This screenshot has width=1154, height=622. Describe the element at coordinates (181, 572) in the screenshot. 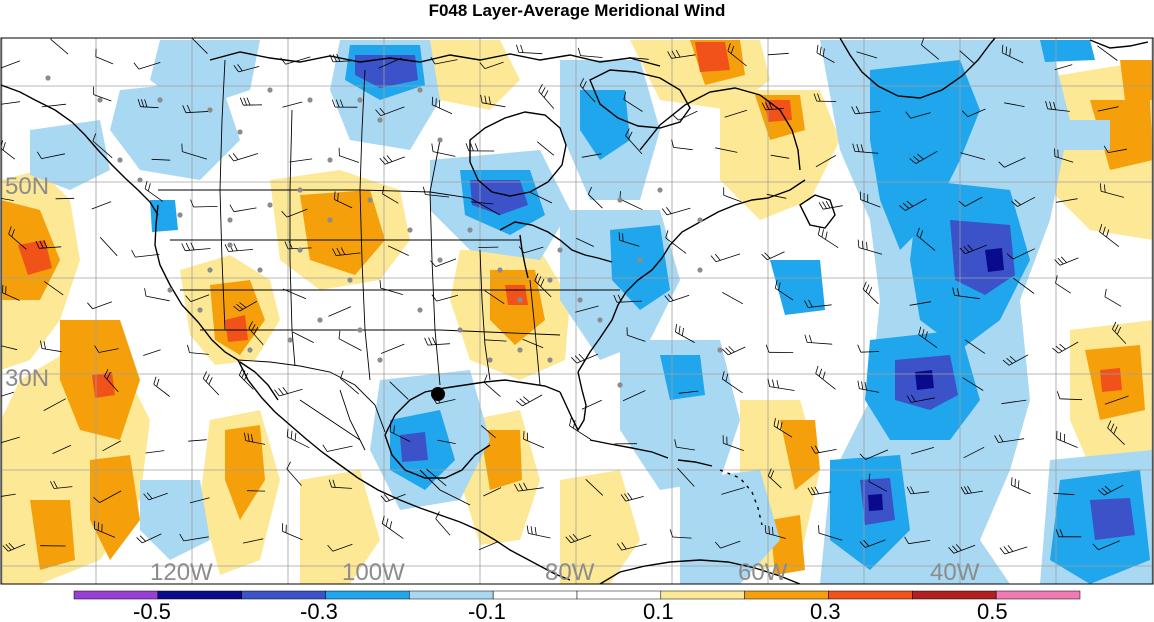

I see `lon-label-120w: 120W` at that location.